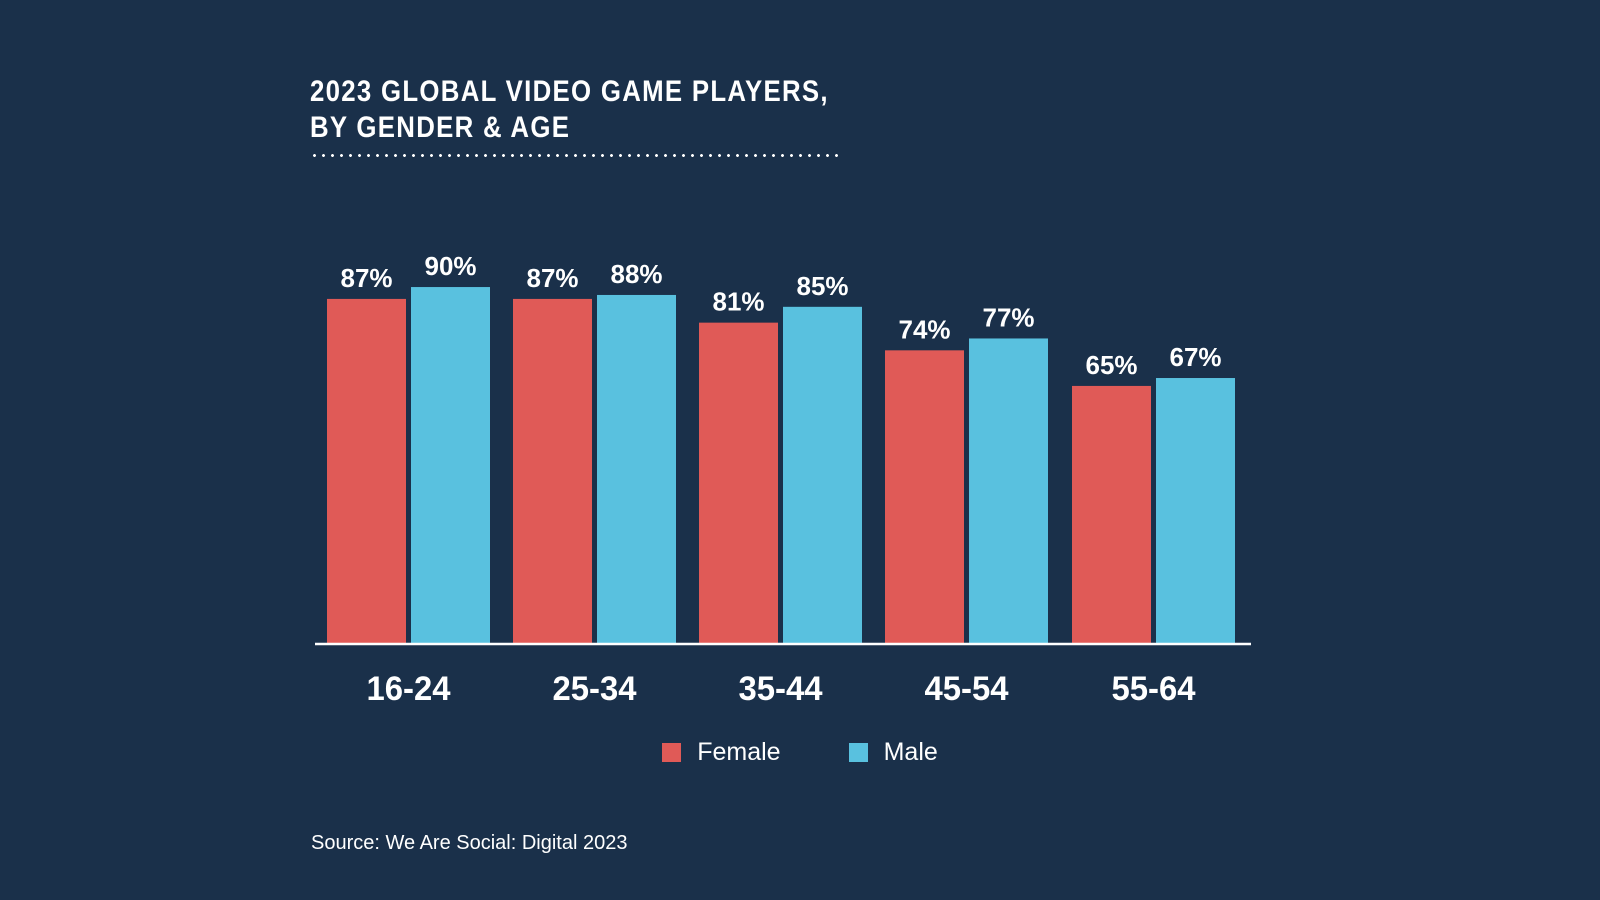 This screenshot has height=900, width=1600. I want to click on value-label-male-55-64: 67%, so click(1196, 357).